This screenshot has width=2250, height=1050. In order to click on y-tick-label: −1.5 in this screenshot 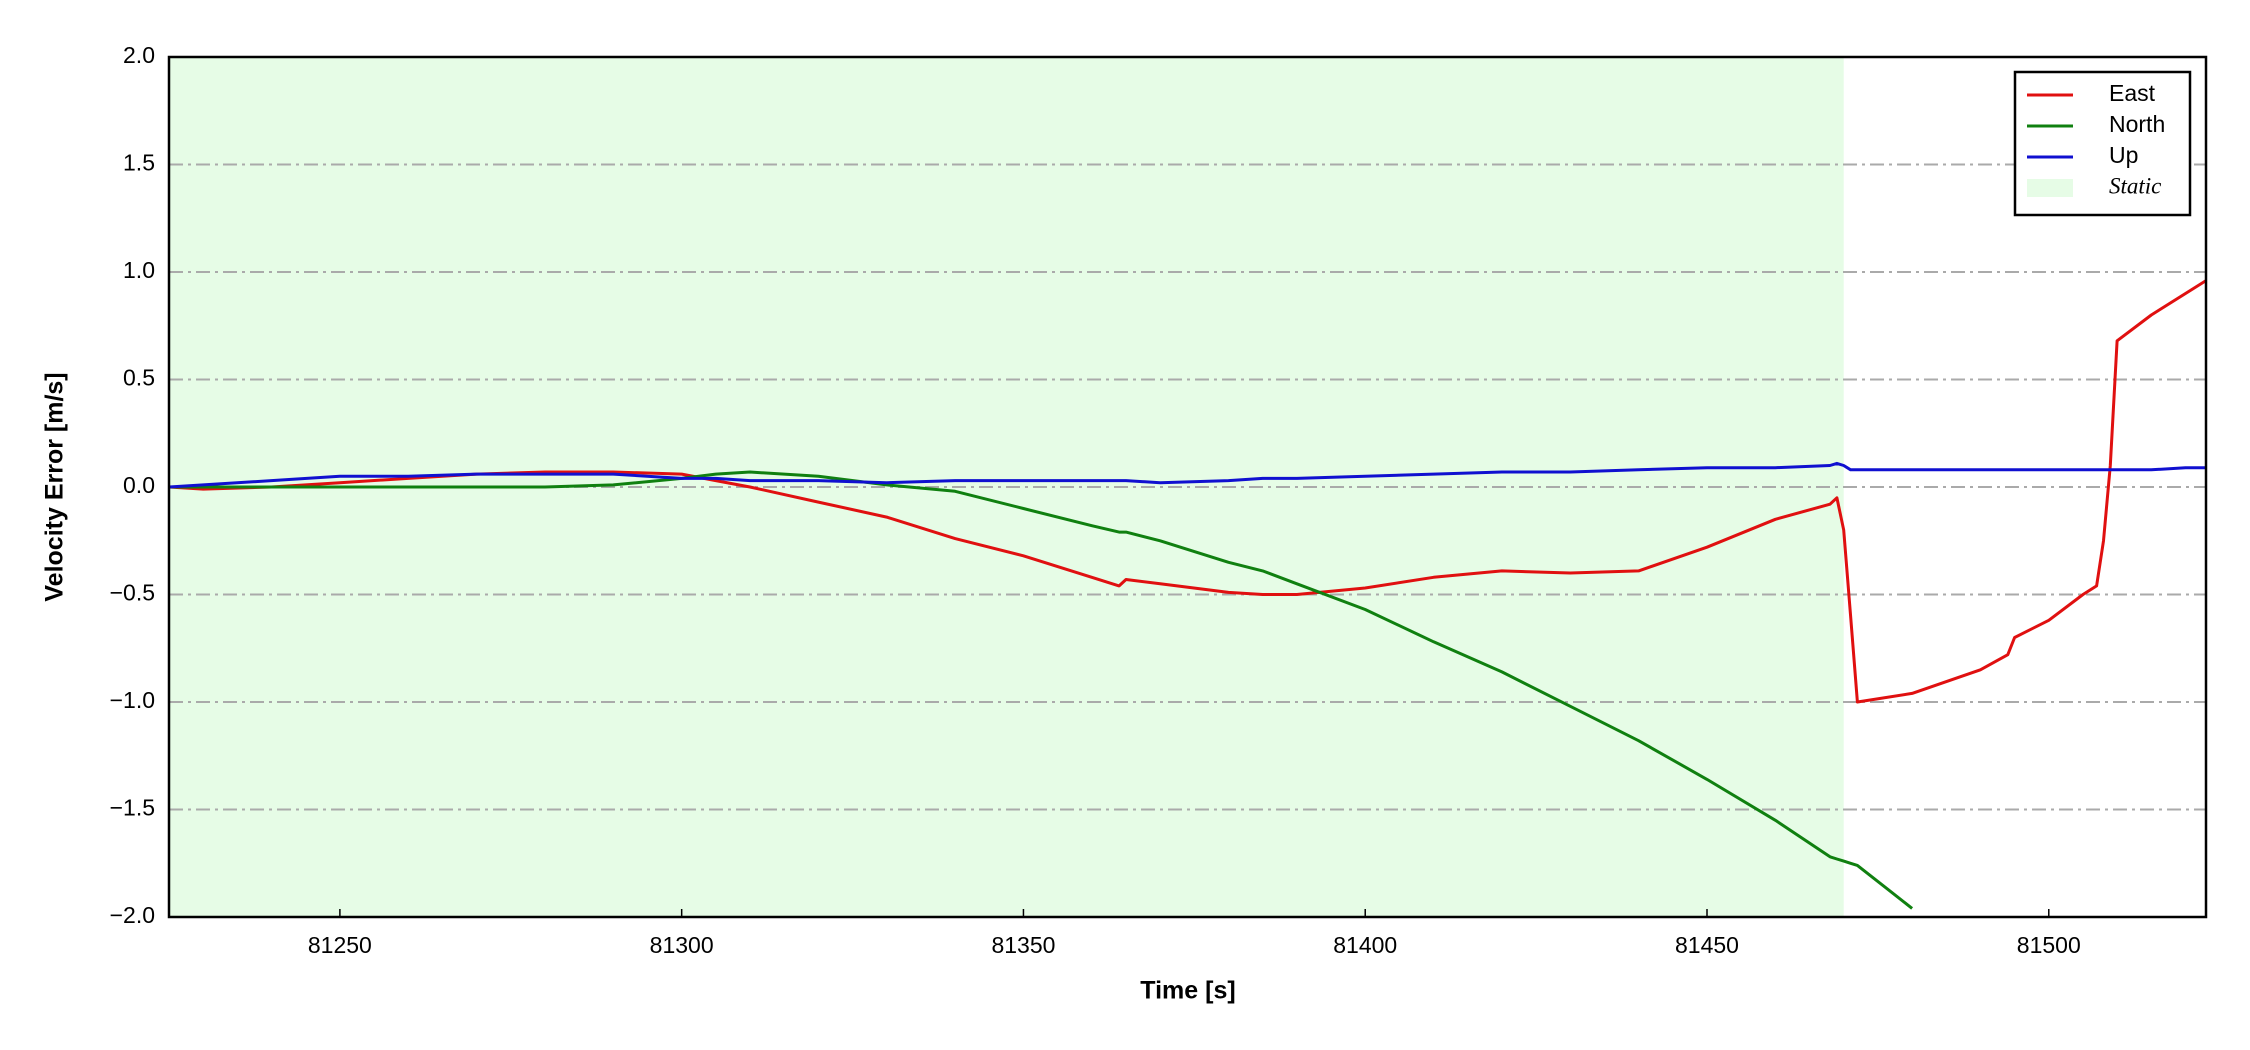, I will do `click(132, 808)`.